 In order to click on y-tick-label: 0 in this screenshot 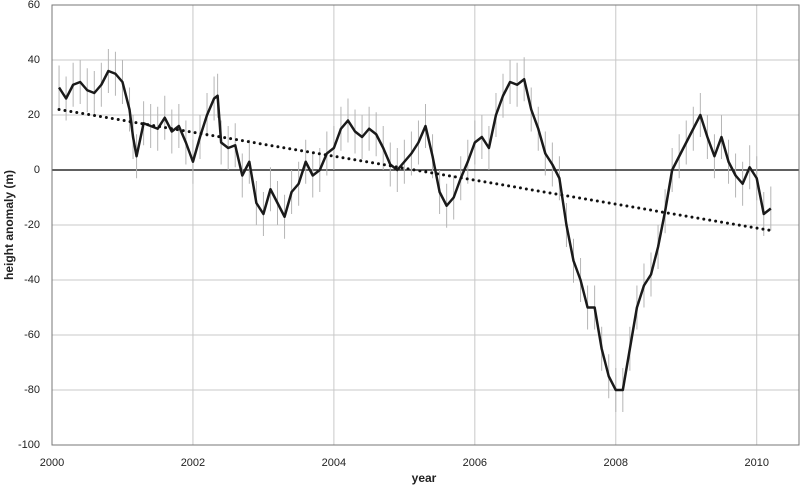, I will do `click(37, 170)`.